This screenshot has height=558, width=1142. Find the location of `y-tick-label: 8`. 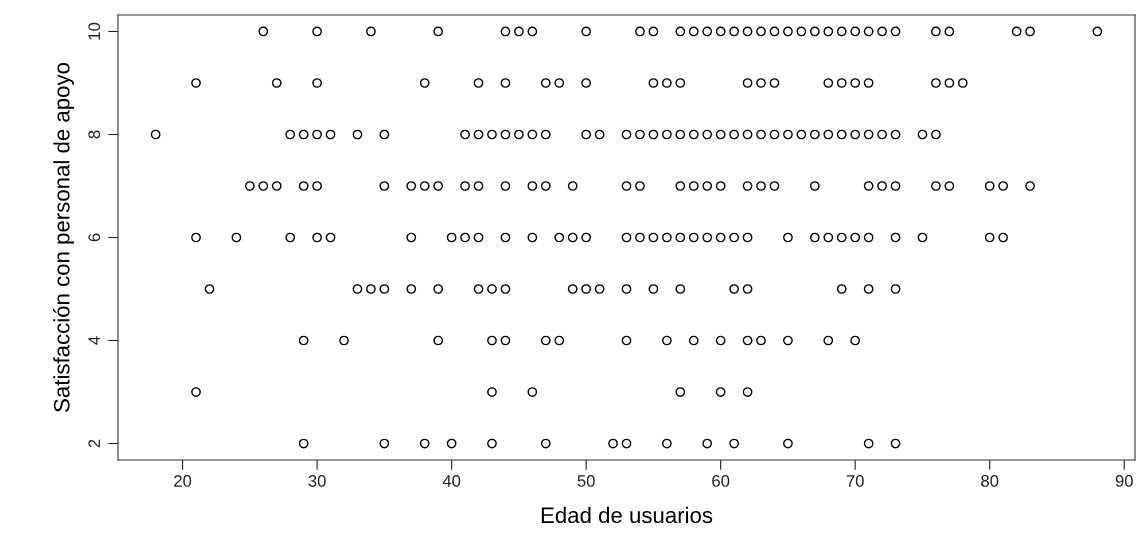

y-tick-label: 8 is located at coordinates (94, 134).